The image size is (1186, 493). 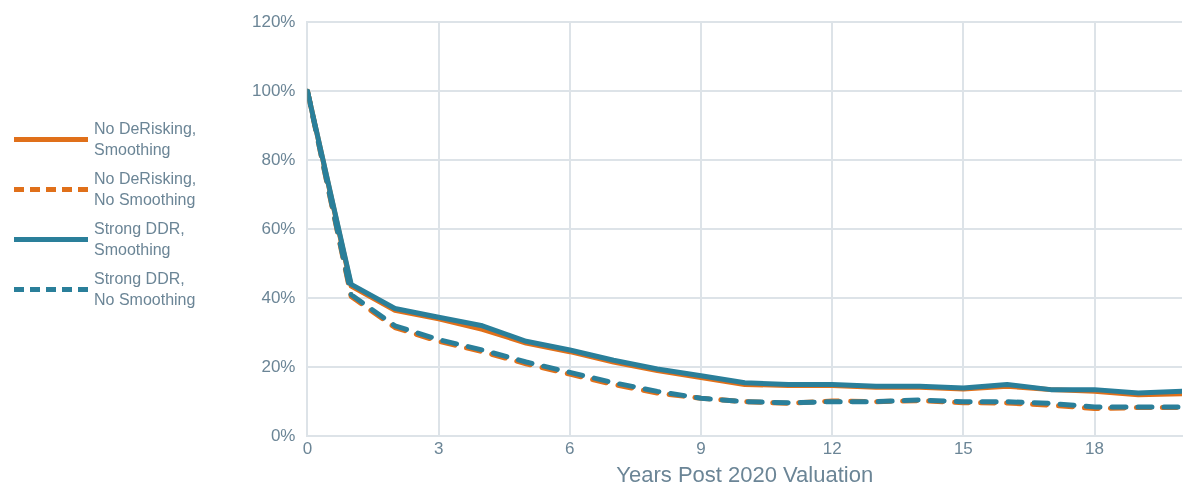 I want to click on y-tick-label: 100%, so click(x=274, y=90).